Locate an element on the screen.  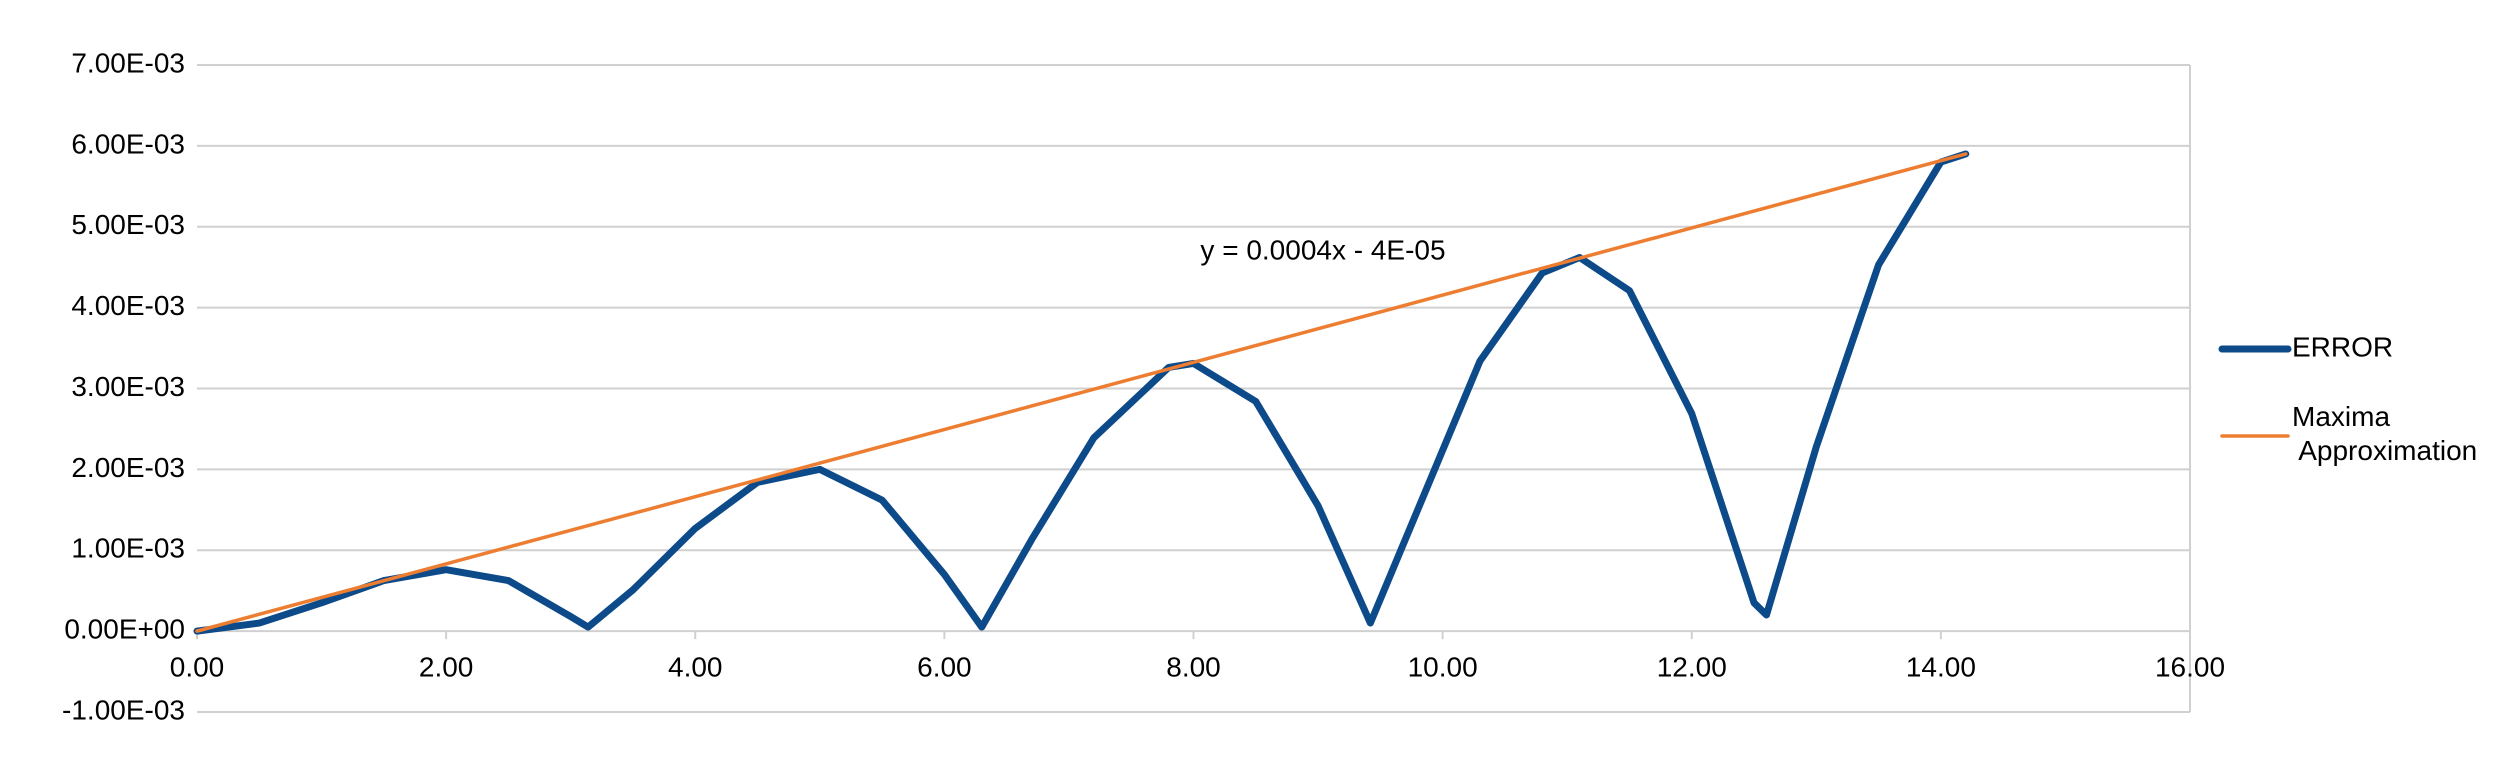
trendline-equation: y = 0.0004x - 4E-05 is located at coordinates (1322, 249).